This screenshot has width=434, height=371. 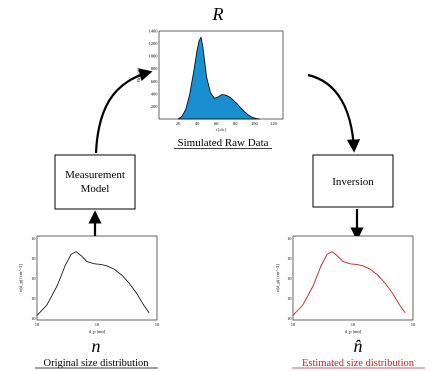 I want to click on raw-data-symbol: R, so click(x=218, y=14).